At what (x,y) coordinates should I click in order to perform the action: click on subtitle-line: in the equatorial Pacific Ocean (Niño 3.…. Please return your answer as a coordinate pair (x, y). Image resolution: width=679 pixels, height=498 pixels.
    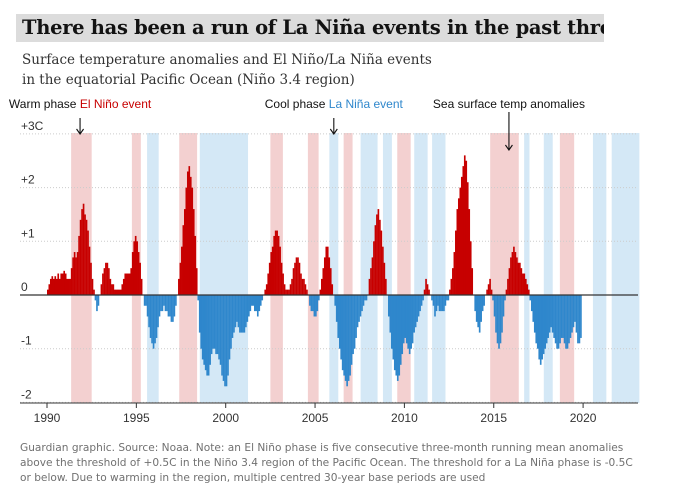
    Looking at the image, I should click on (188, 80).